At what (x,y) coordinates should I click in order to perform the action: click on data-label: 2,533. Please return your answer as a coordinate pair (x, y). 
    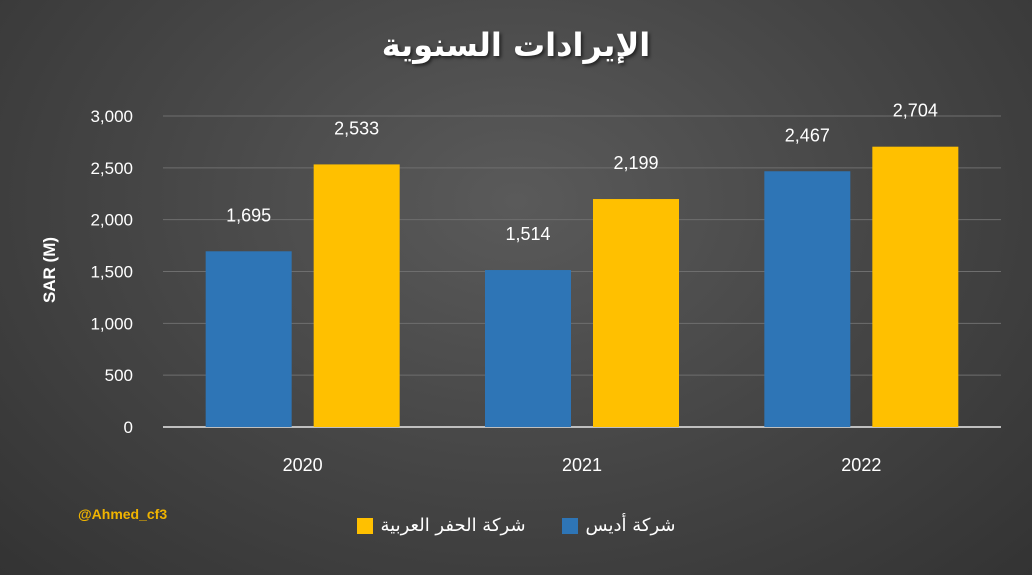
    Looking at the image, I should click on (356, 128).